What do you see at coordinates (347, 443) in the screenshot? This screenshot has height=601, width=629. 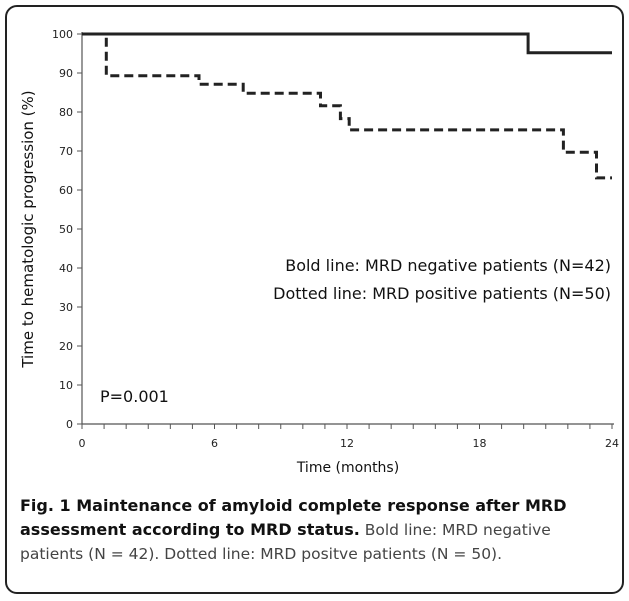 I see `x-tick-label: 12` at bounding box center [347, 443].